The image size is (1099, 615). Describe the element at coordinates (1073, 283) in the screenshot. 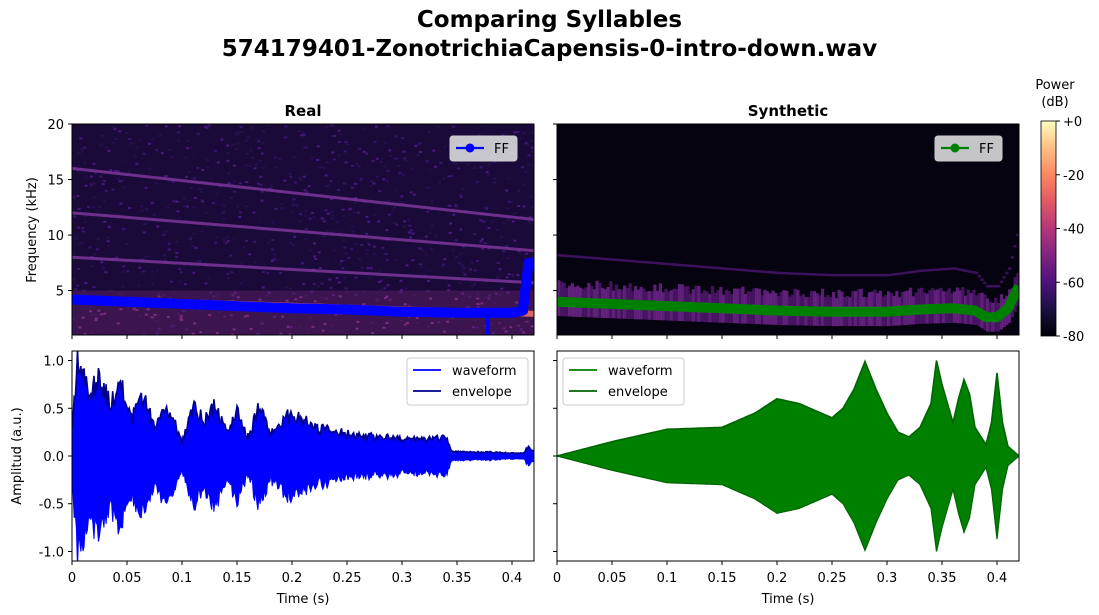

I see `colorbar-tick-label: -60` at that location.